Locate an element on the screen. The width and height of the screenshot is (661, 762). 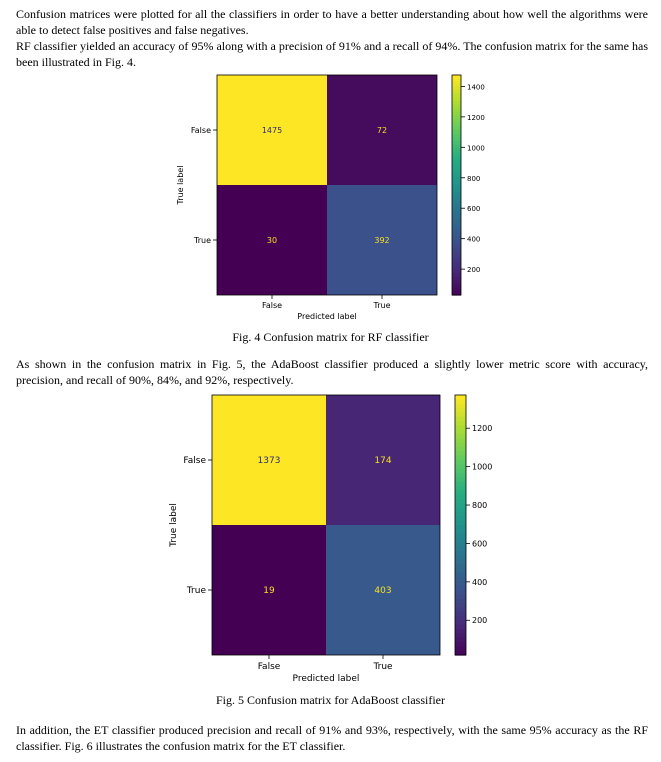
cell-value-label: 174 is located at coordinates (382, 461).